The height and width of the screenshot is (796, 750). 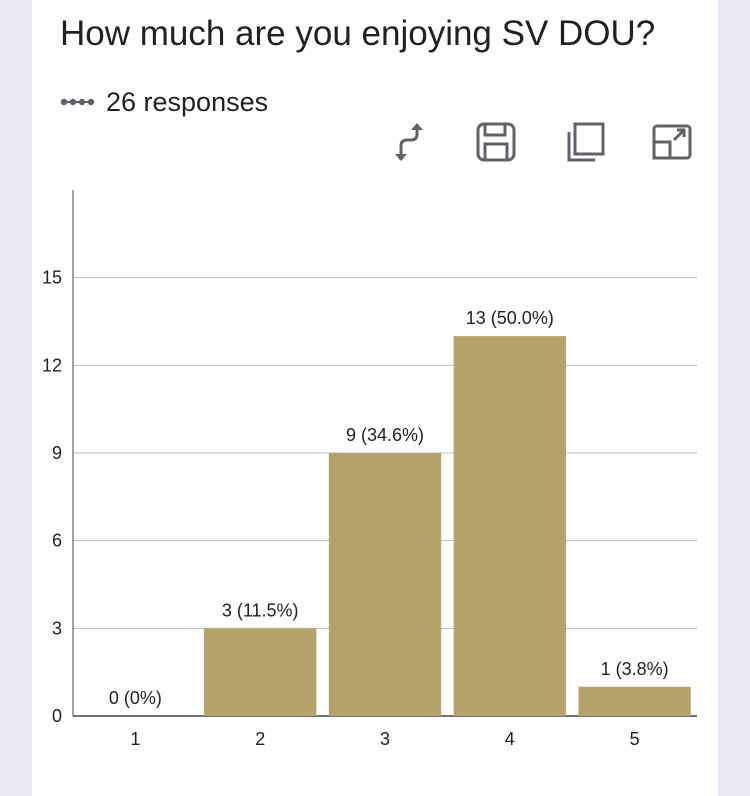 I want to click on expand-icon, so click(x=672, y=142).